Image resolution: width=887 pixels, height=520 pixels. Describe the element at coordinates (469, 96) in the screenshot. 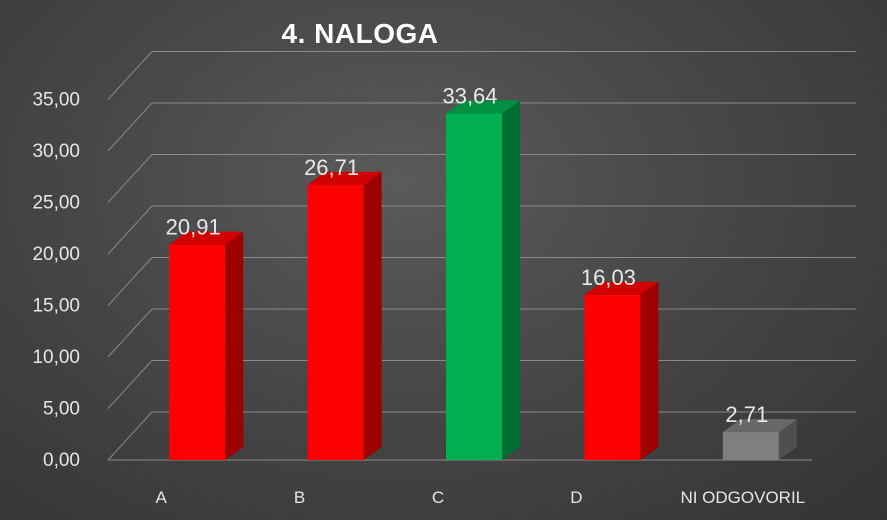

I see `data-label: 33,64` at that location.